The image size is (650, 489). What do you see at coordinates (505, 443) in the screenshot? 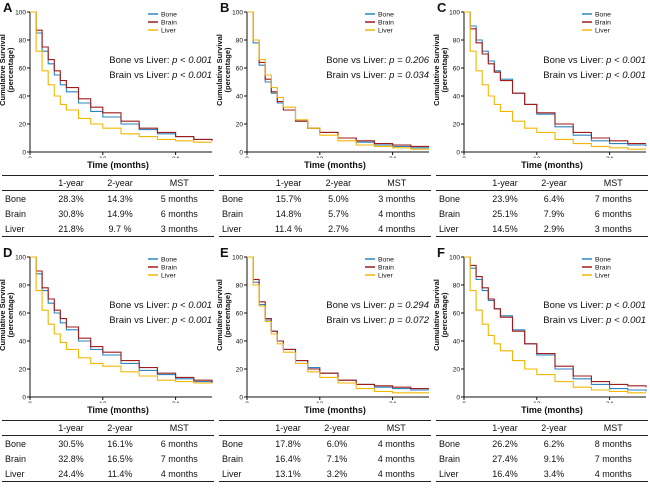
I see `one-year-survival: 26.2%` at bounding box center [505, 443].